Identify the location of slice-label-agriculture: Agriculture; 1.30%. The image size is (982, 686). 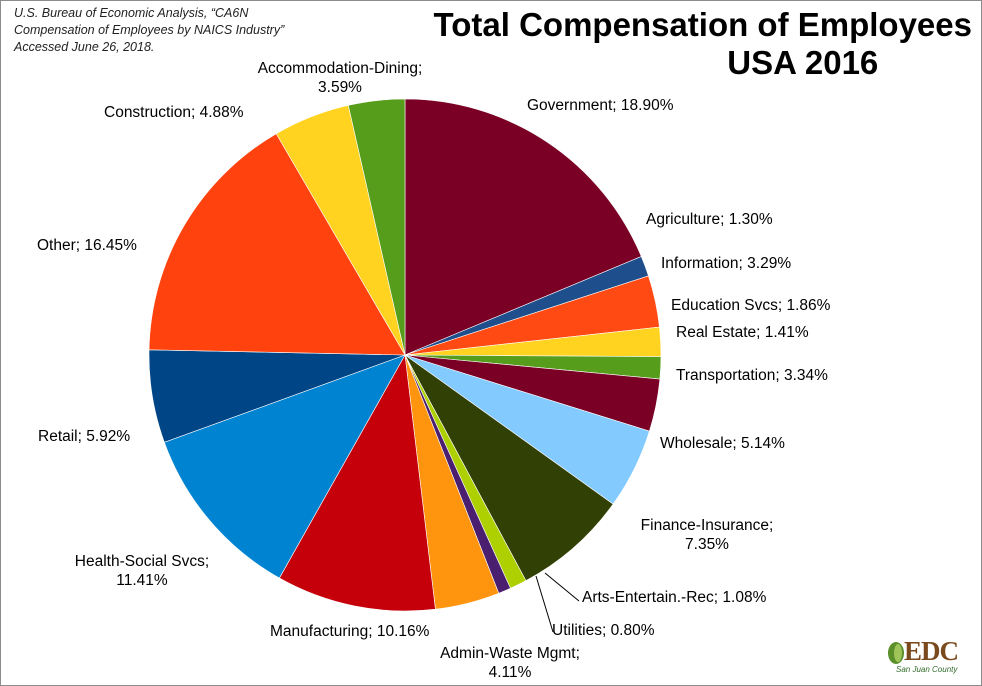
(709, 219).